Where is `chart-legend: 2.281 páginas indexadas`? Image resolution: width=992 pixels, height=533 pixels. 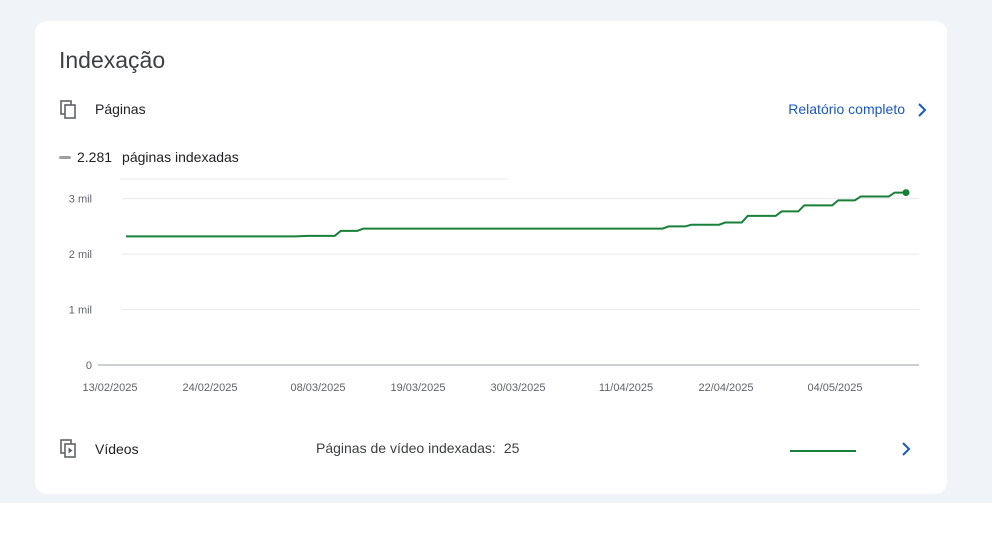 chart-legend: 2.281 páginas indexadas is located at coordinates (149, 157).